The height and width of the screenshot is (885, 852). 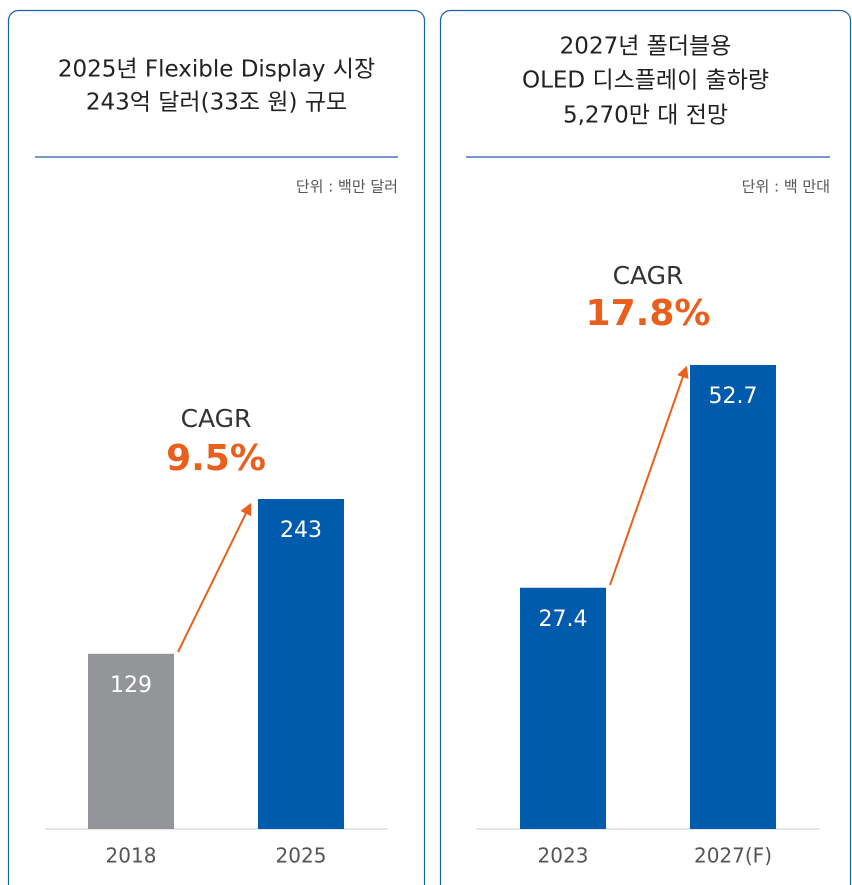 I want to click on value-label: 27.4, so click(x=563, y=619).